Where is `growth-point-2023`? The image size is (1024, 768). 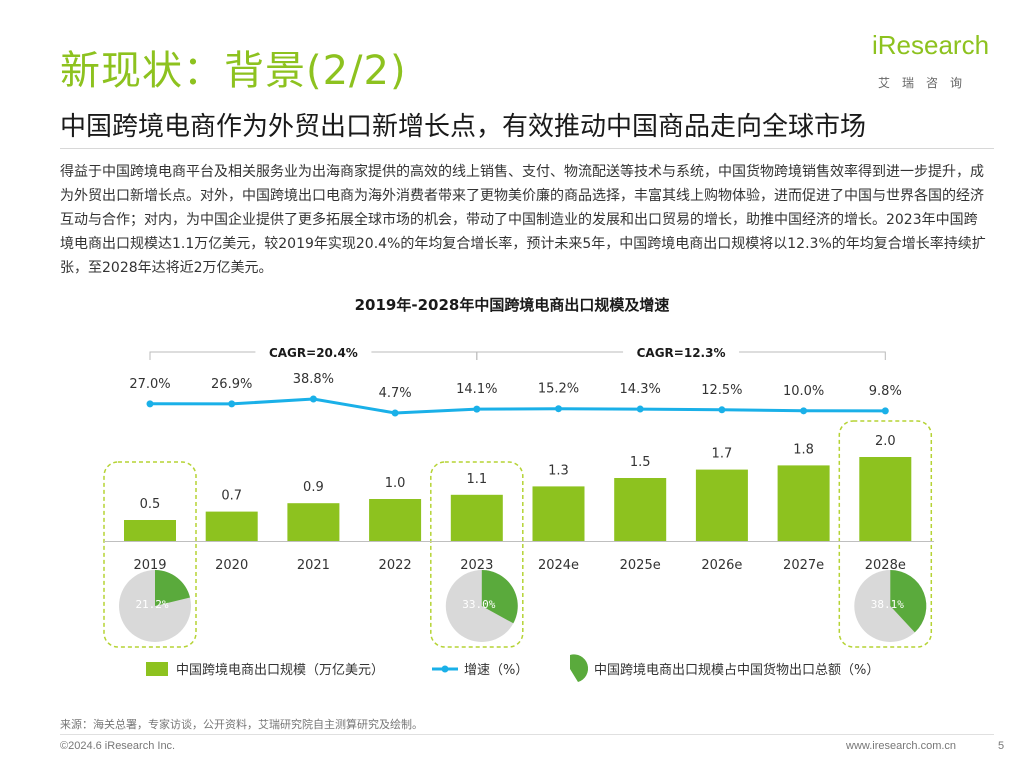
growth-point-2023 is located at coordinates (477, 409).